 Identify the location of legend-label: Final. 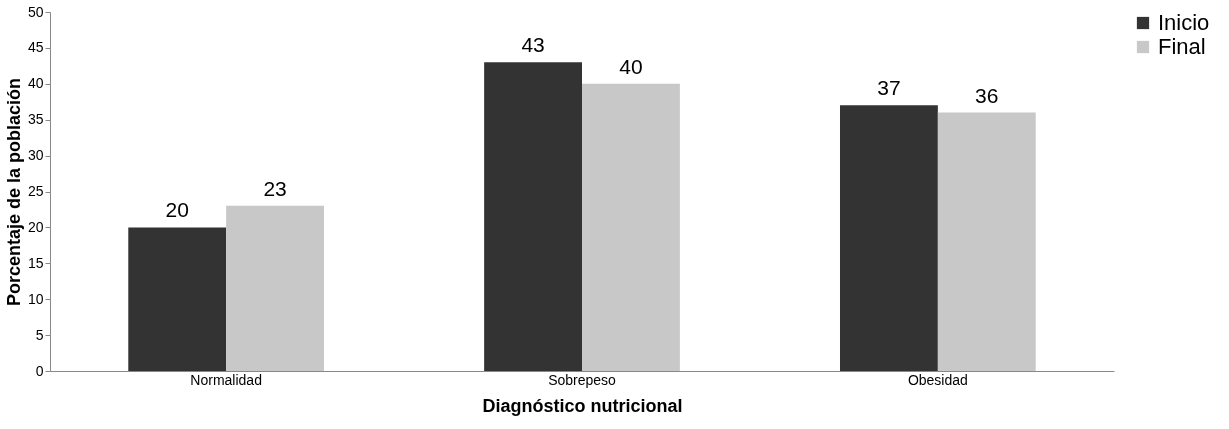
(1182, 46).